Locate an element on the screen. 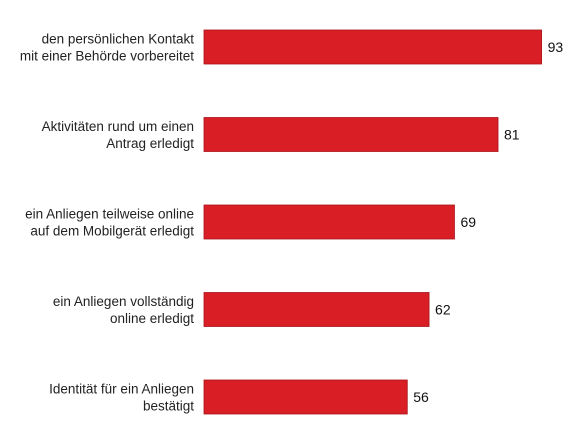  category-label-line: ein Anliegen vollständig is located at coordinates (123, 301).